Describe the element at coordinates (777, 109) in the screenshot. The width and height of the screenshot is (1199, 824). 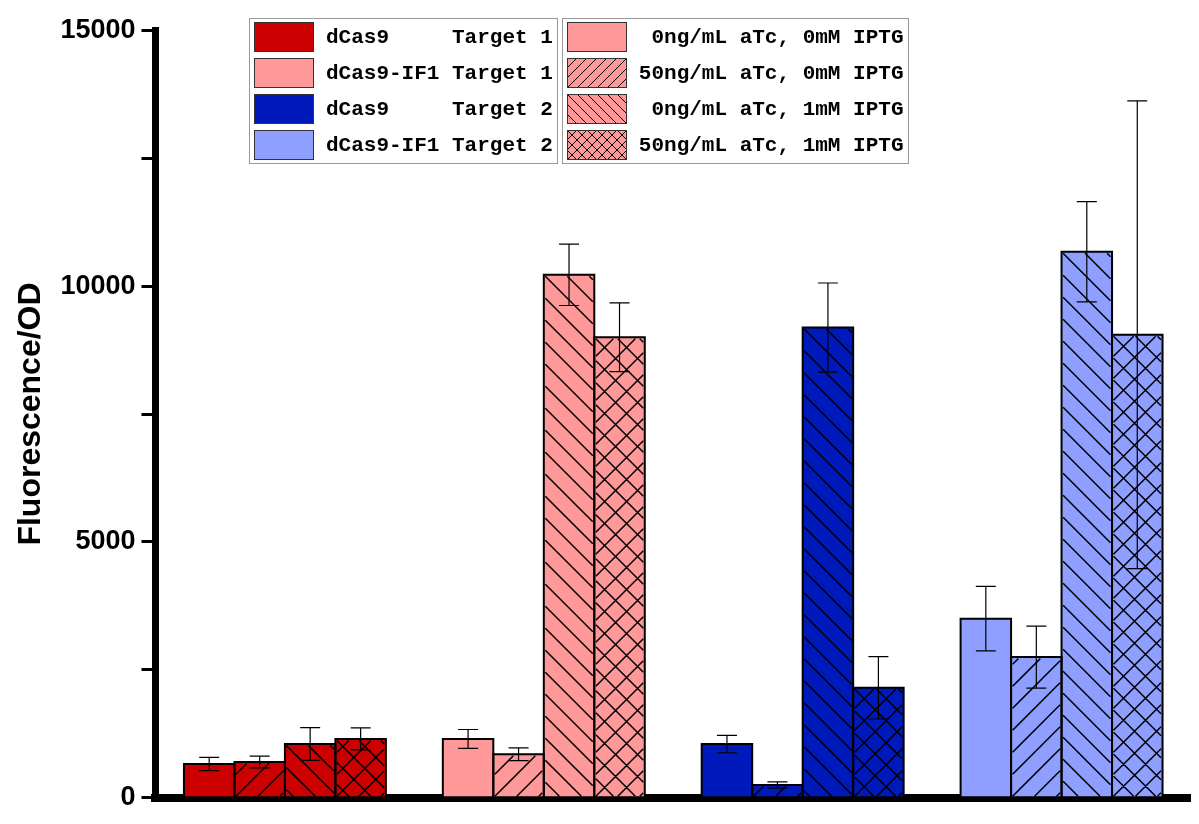
I see `legend-label: 0ng/mL aTc, 1mM IPTG` at that location.